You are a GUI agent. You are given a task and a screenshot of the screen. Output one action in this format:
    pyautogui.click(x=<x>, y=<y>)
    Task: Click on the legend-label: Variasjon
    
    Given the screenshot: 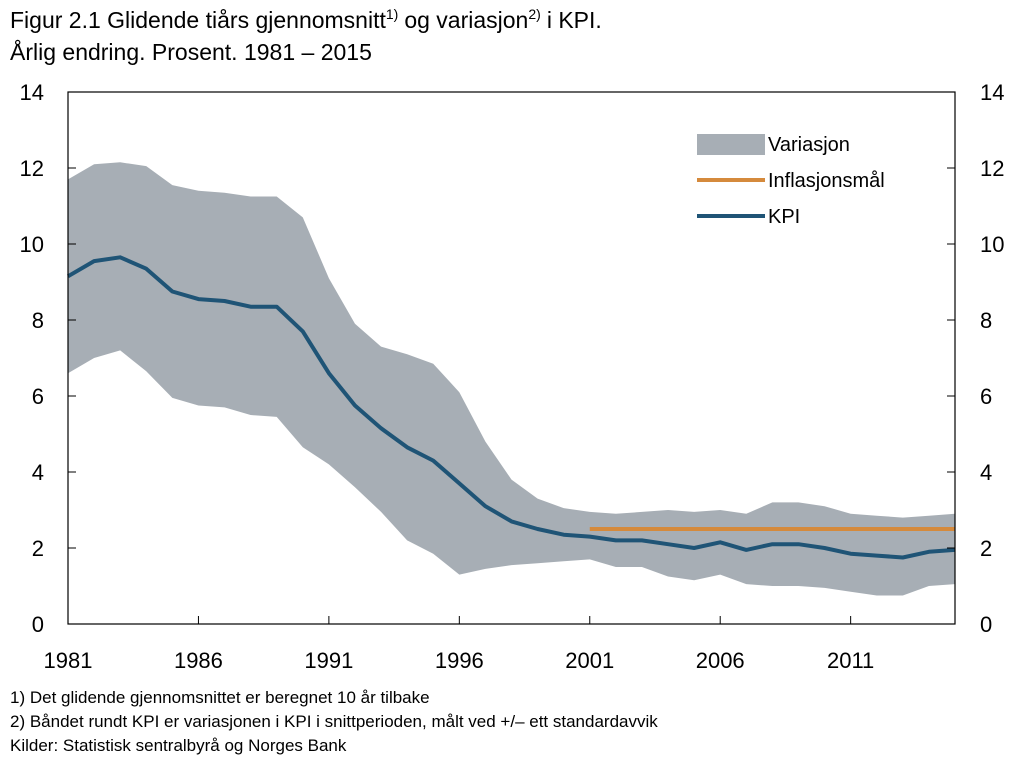 What is the action you would take?
    pyautogui.click(x=809, y=145)
    